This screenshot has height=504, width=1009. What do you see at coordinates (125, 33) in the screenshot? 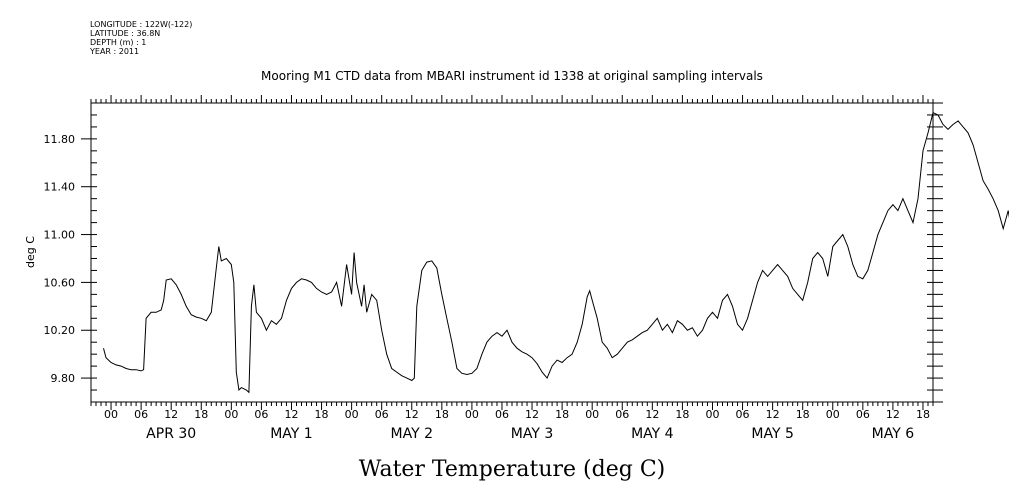
I see `metadata-latitude: LATITUDE : 36.8N` at bounding box center [125, 33].